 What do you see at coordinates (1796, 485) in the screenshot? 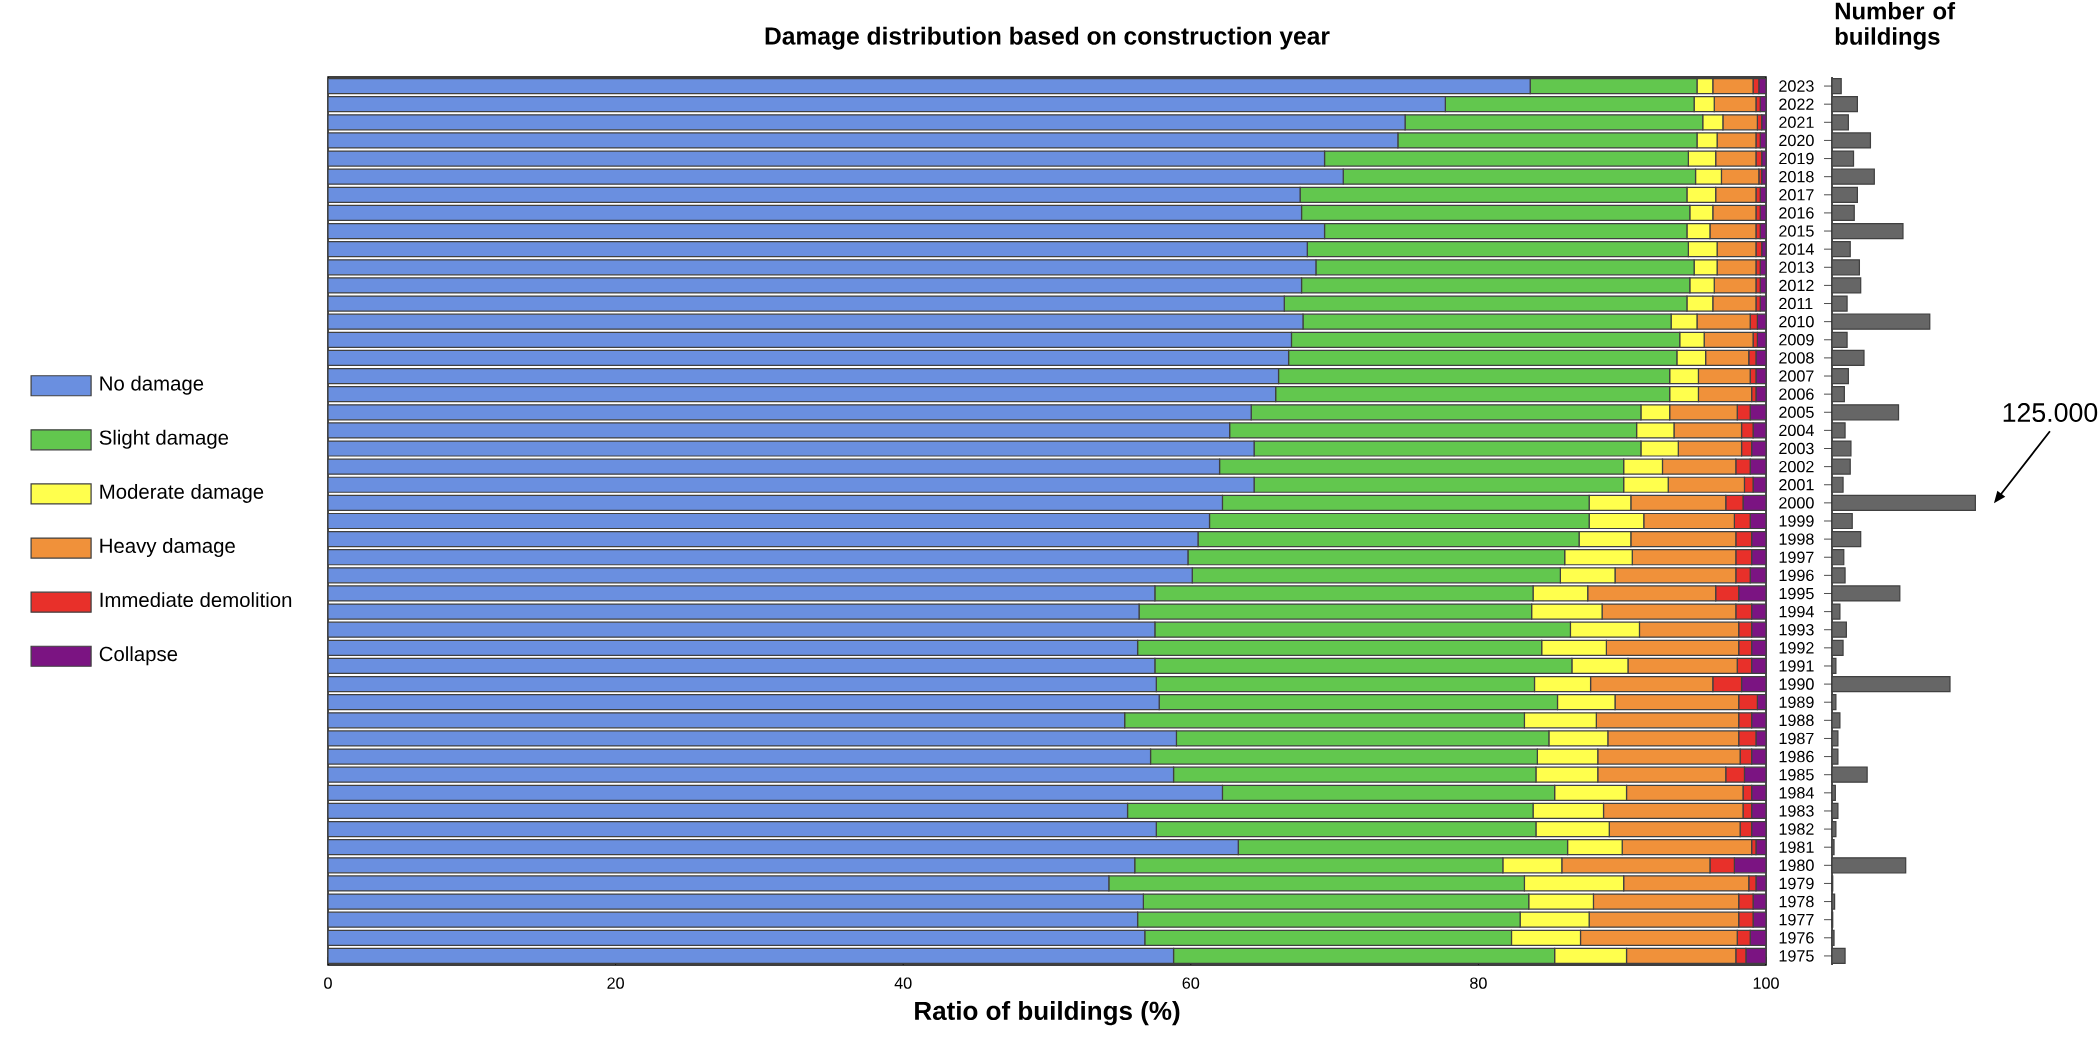
I see `y-tick-label: 2001` at bounding box center [1796, 485].